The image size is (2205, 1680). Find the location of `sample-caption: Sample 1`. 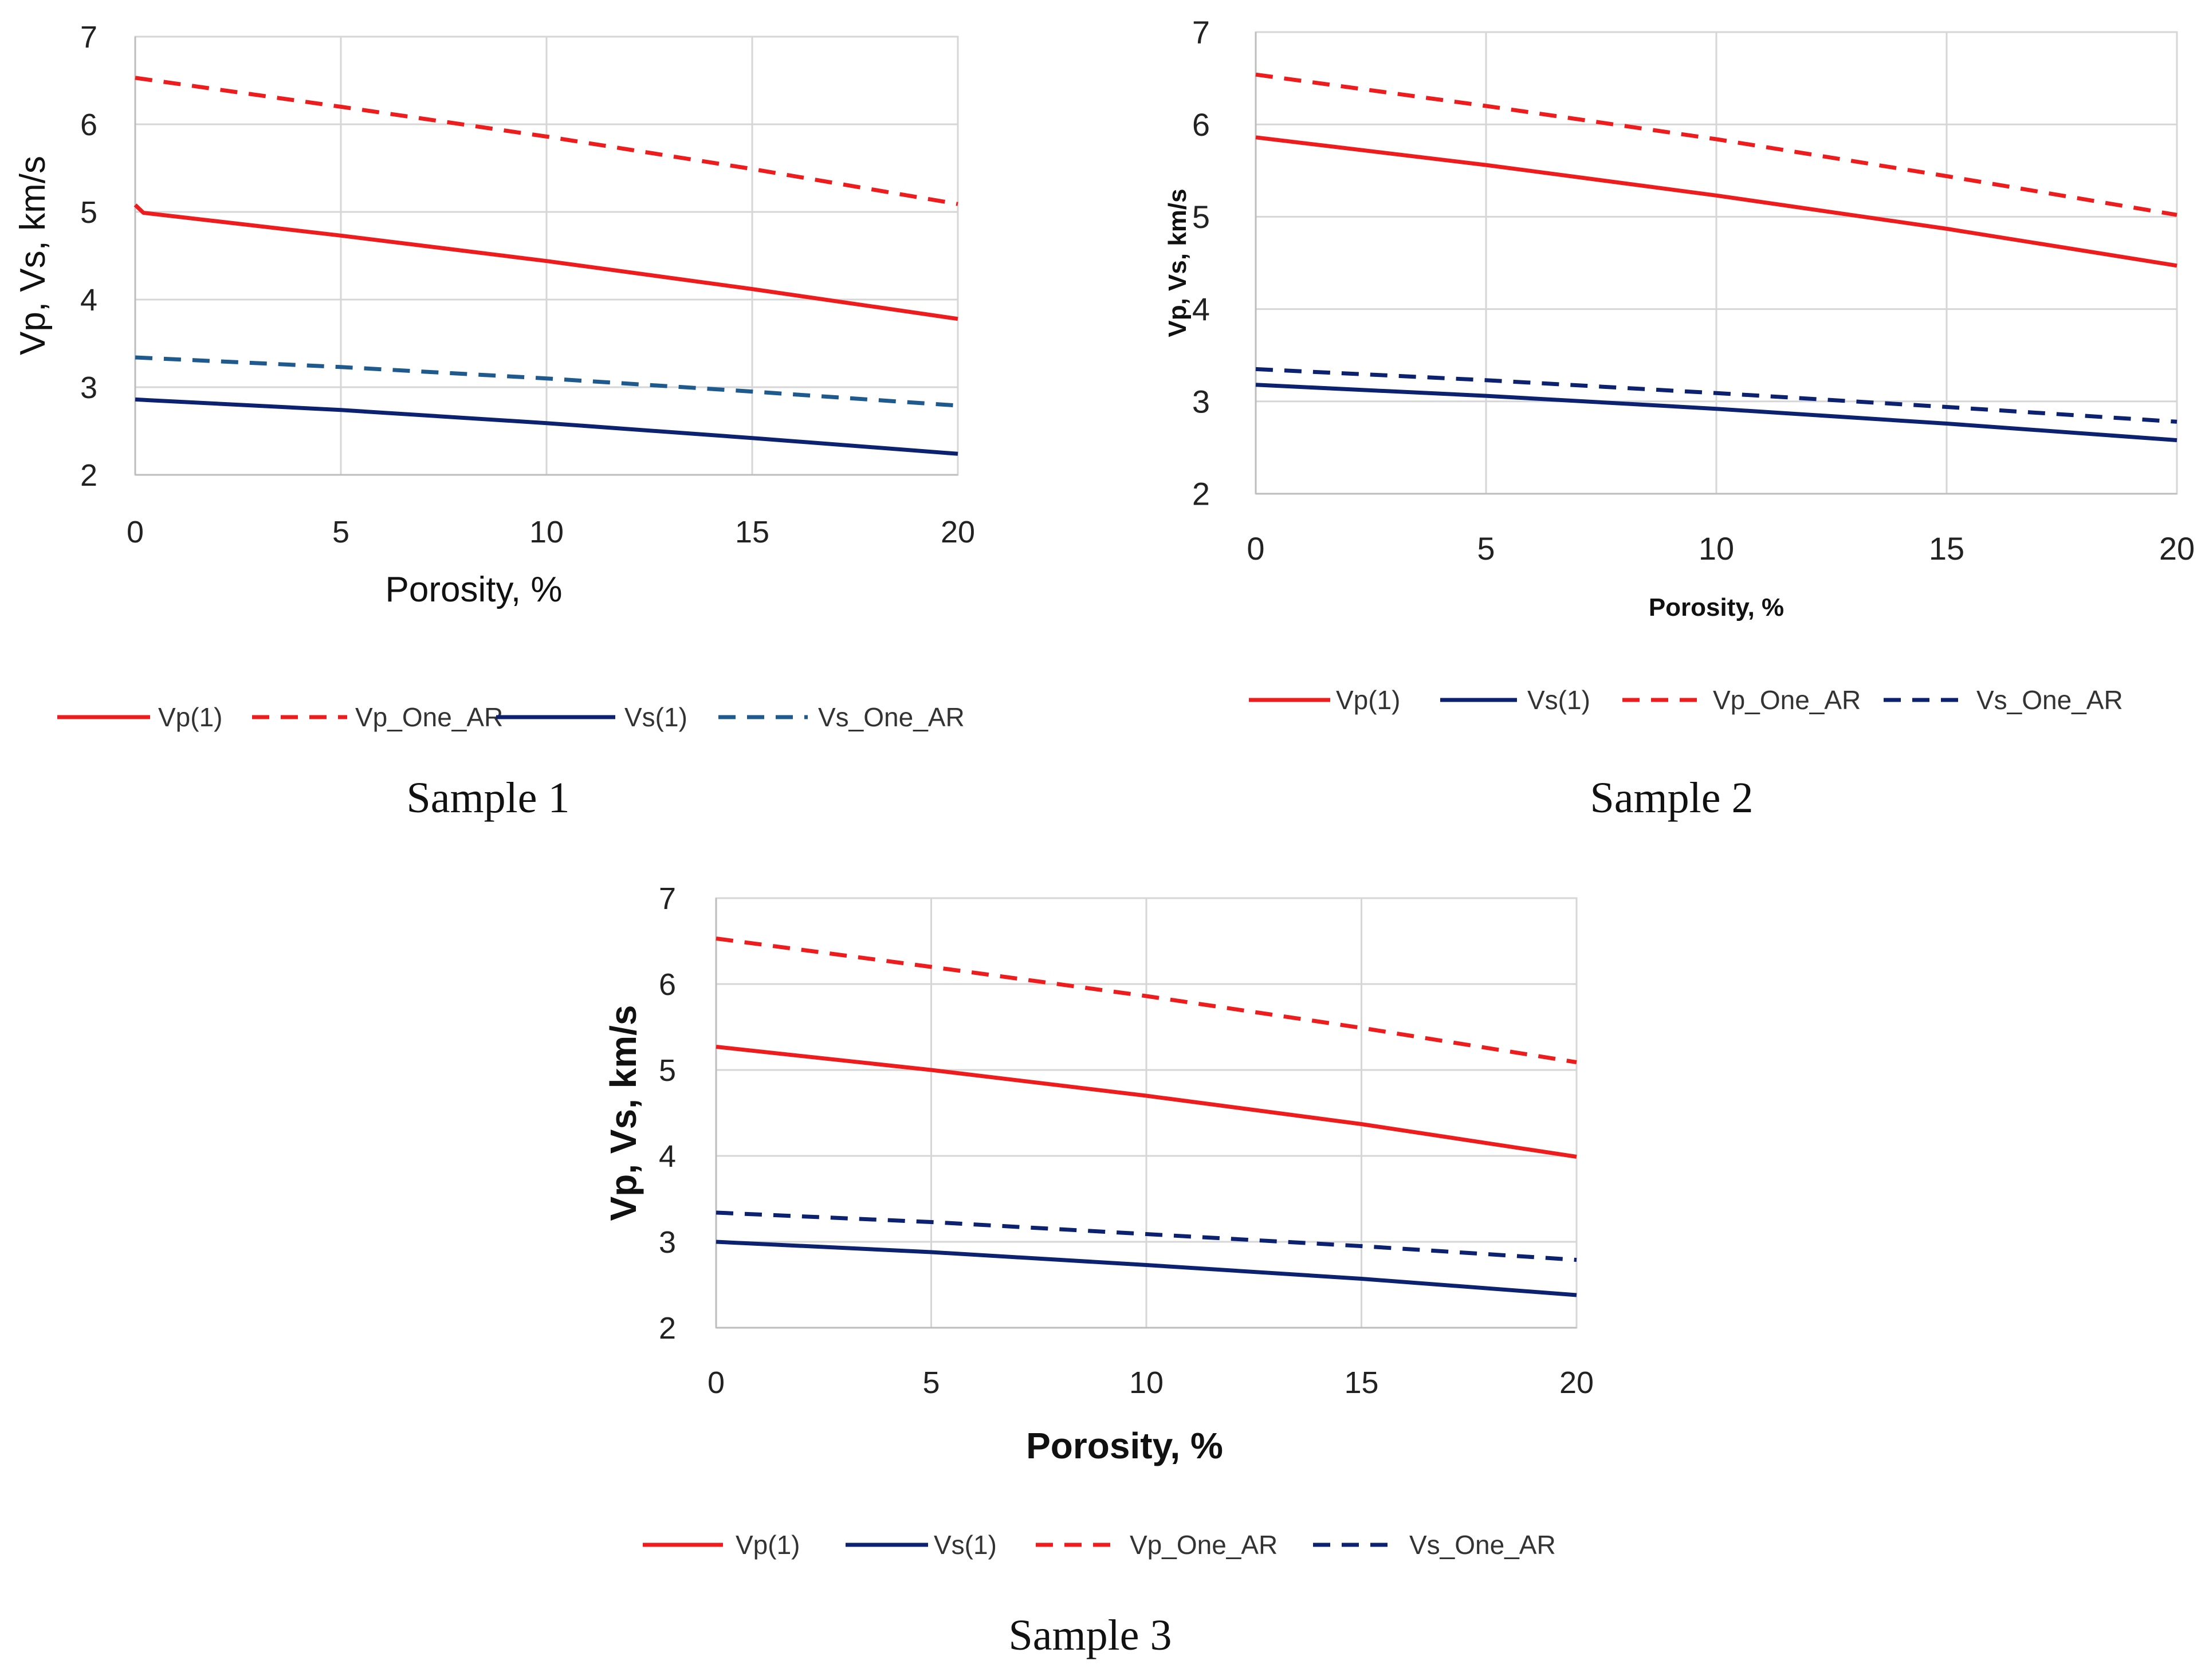

sample-caption: Sample 1 is located at coordinates (488, 798).